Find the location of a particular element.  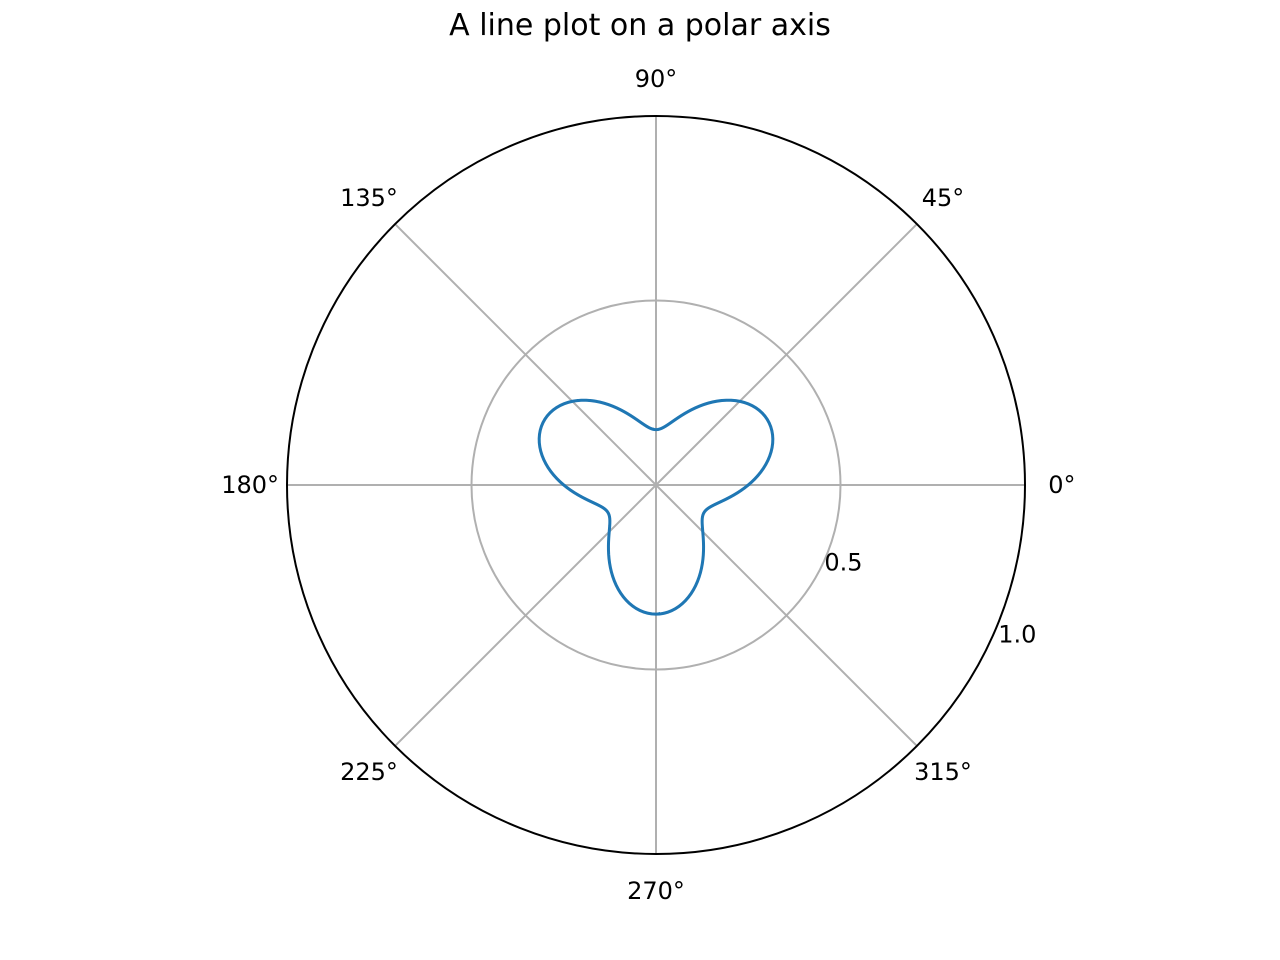

theta-tick-label: 180° is located at coordinates (250, 485).